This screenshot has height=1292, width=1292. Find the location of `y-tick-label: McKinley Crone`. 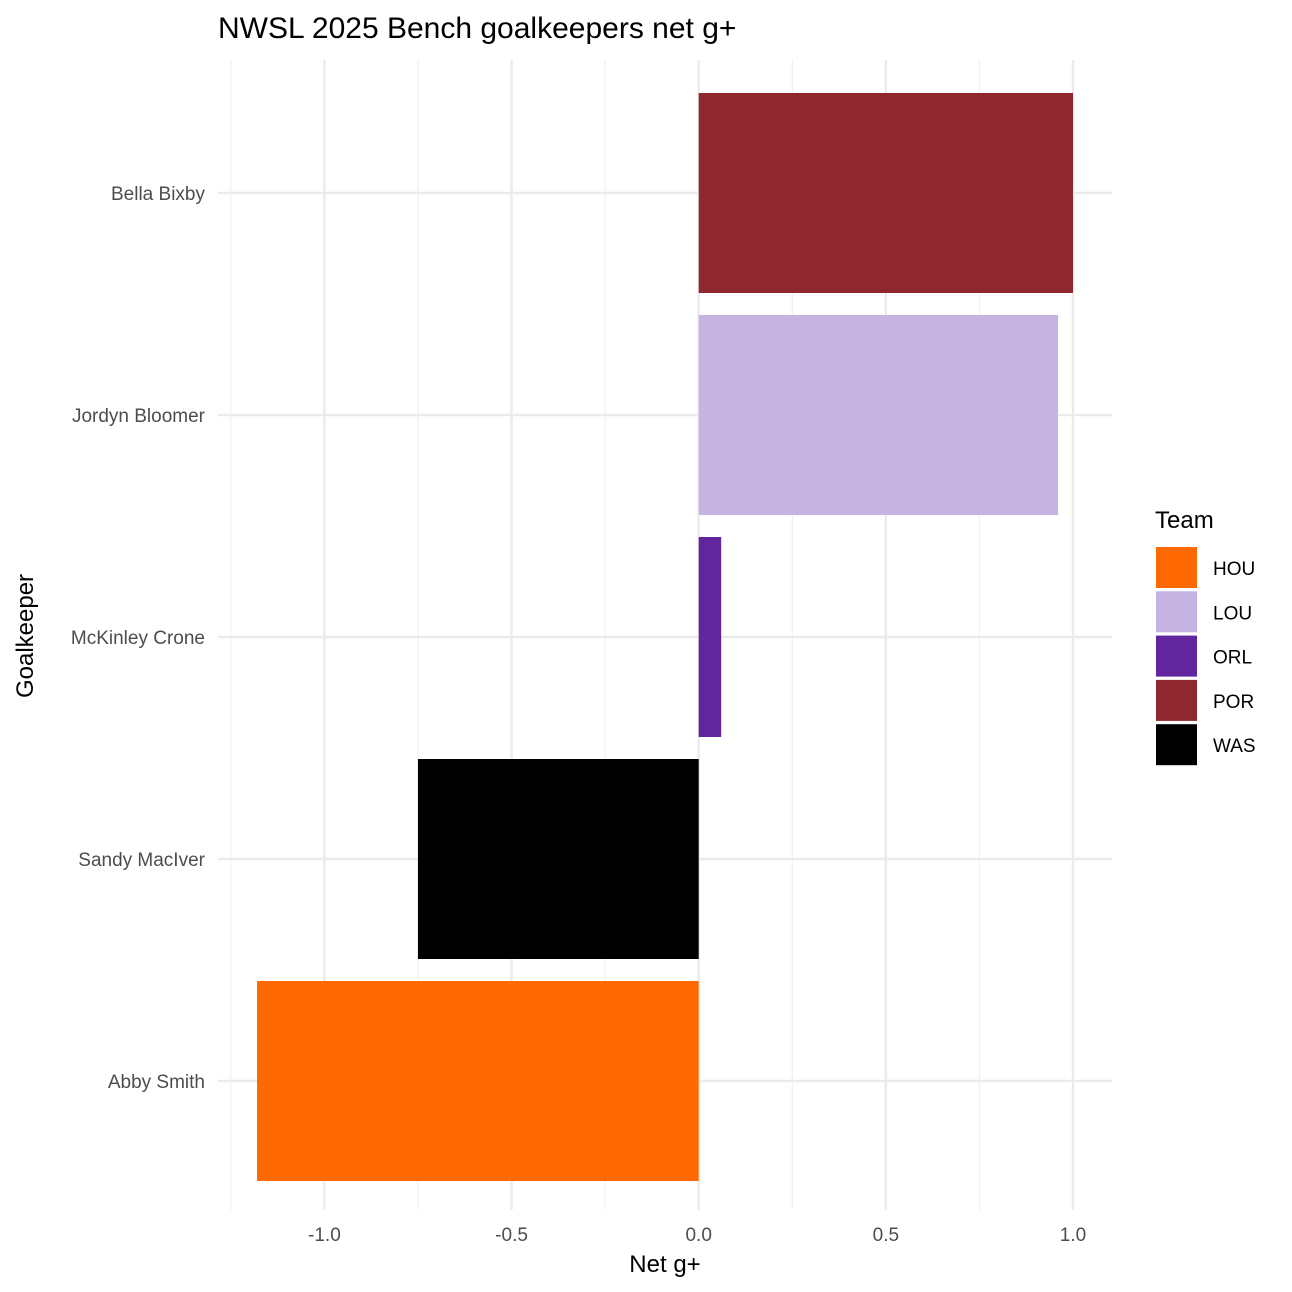

y-tick-label: McKinley Crone is located at coordinates (138, 638).